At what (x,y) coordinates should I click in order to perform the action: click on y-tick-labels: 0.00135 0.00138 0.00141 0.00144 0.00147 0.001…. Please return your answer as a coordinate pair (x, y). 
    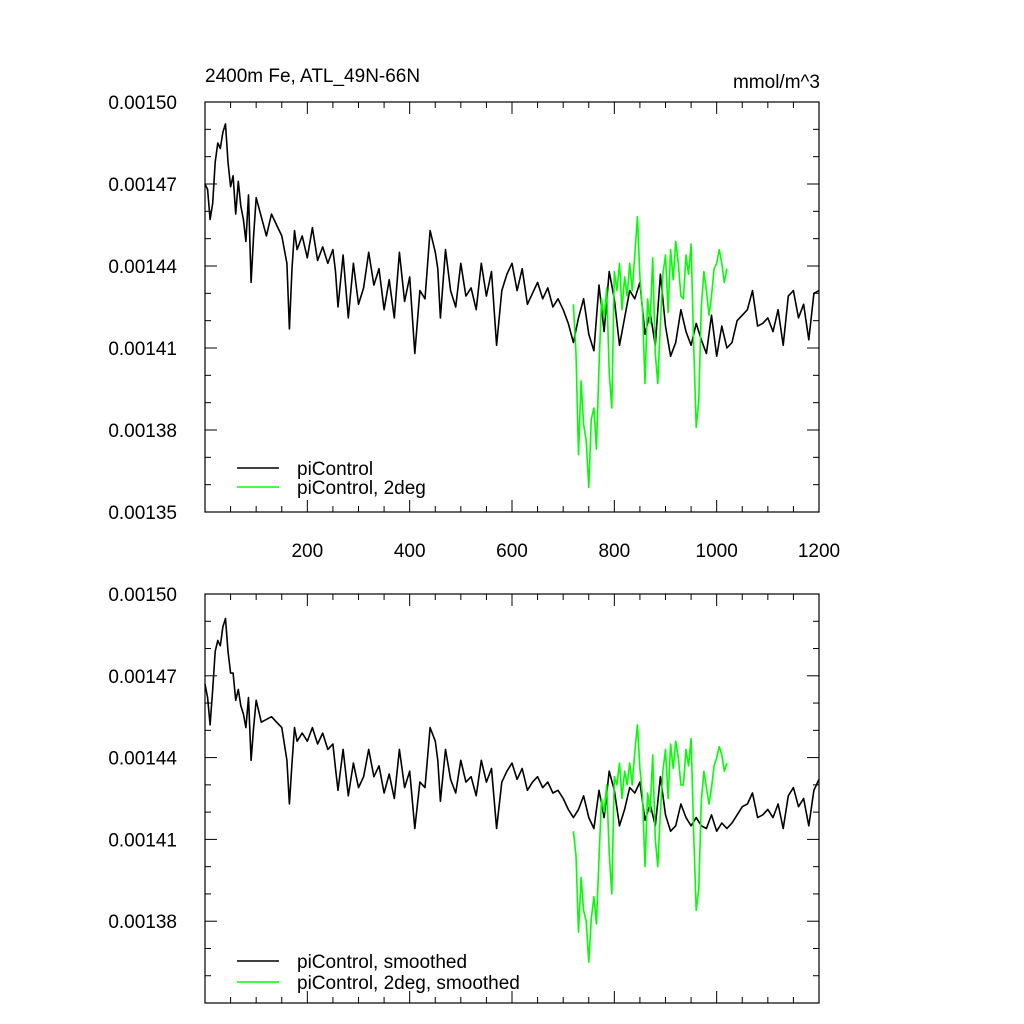
    Looking at the image, I should click on (142, 308).